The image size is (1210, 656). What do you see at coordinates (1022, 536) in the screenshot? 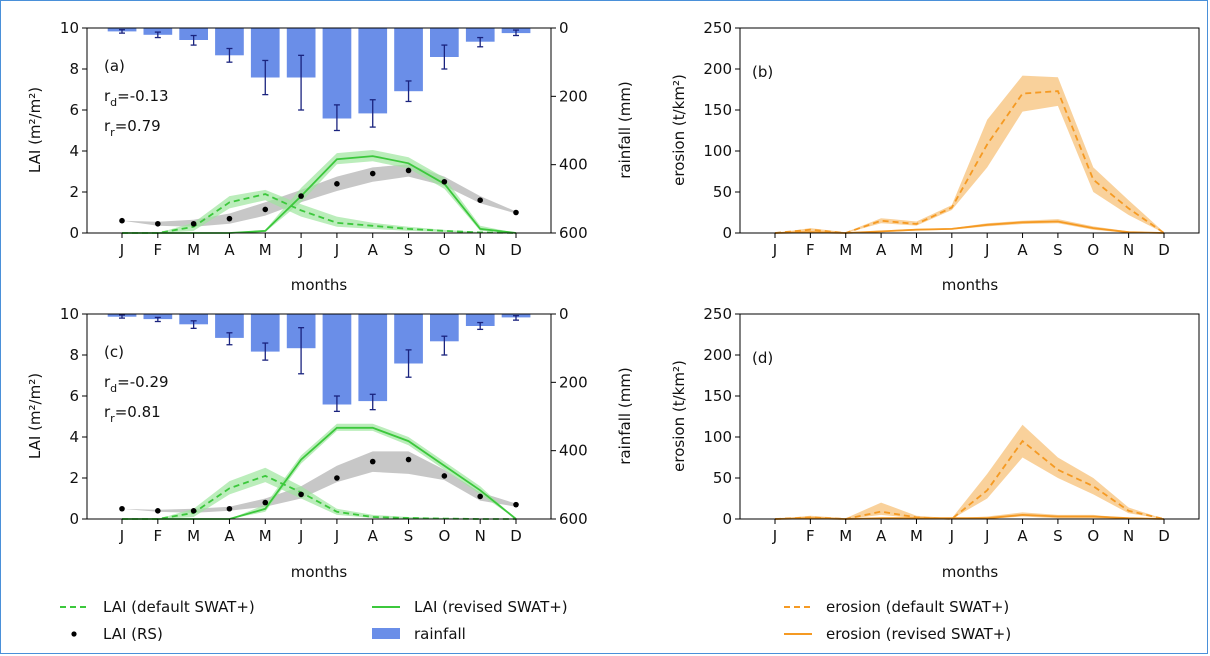
I see `panel-d-xtick-label-7: A` at bounding box center [1022, 536].